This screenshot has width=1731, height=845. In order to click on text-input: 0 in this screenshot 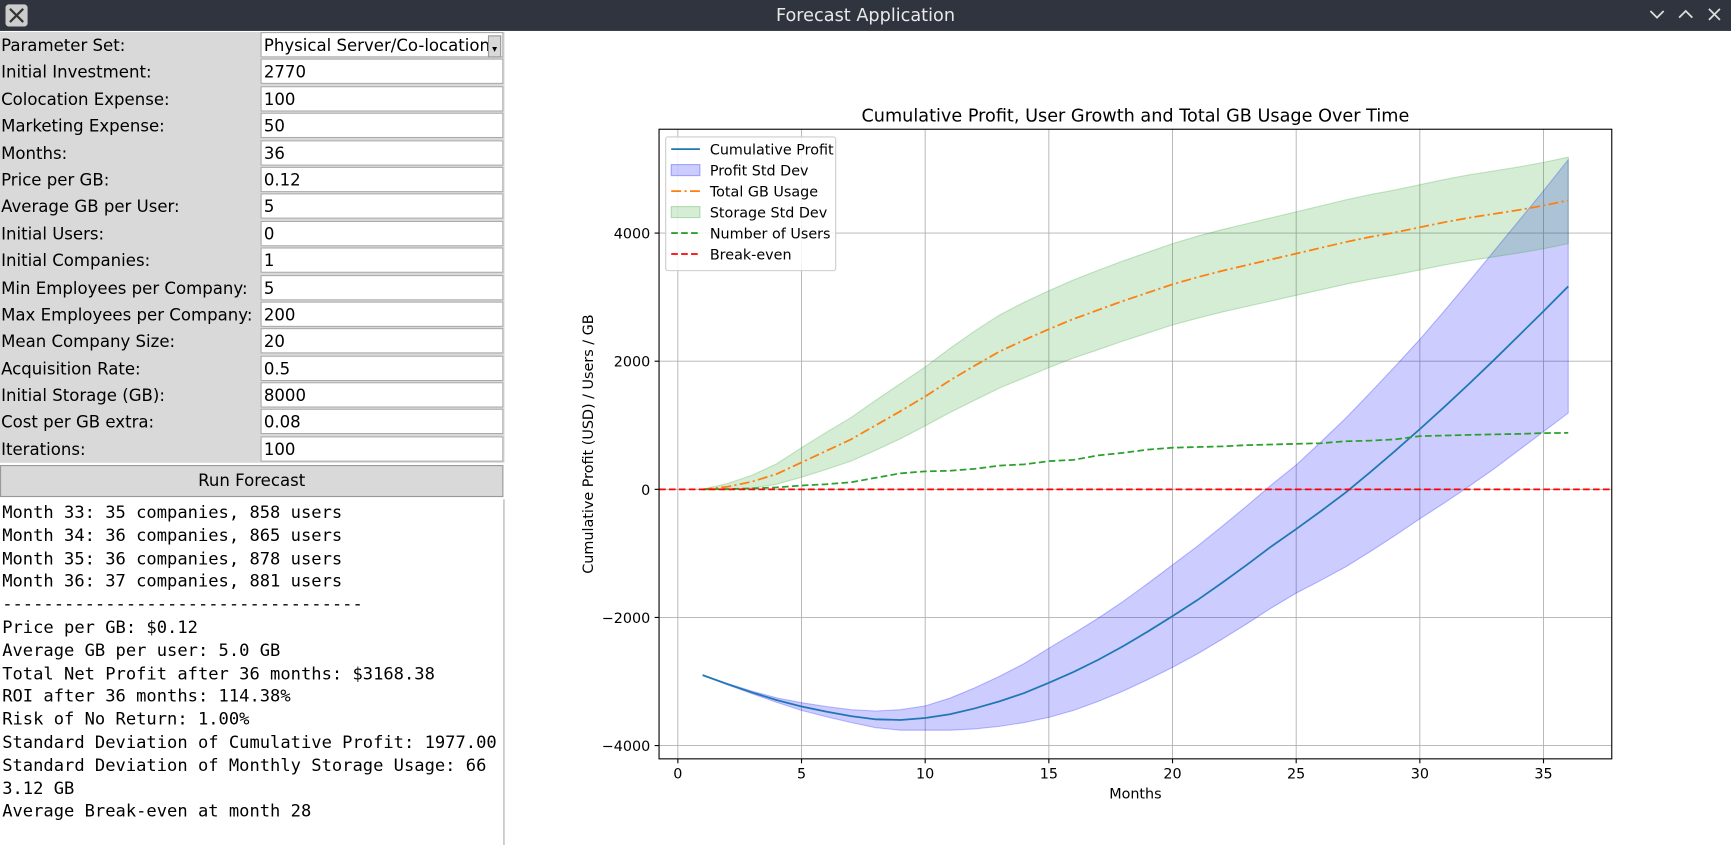, I will do `click(382, 233)`.